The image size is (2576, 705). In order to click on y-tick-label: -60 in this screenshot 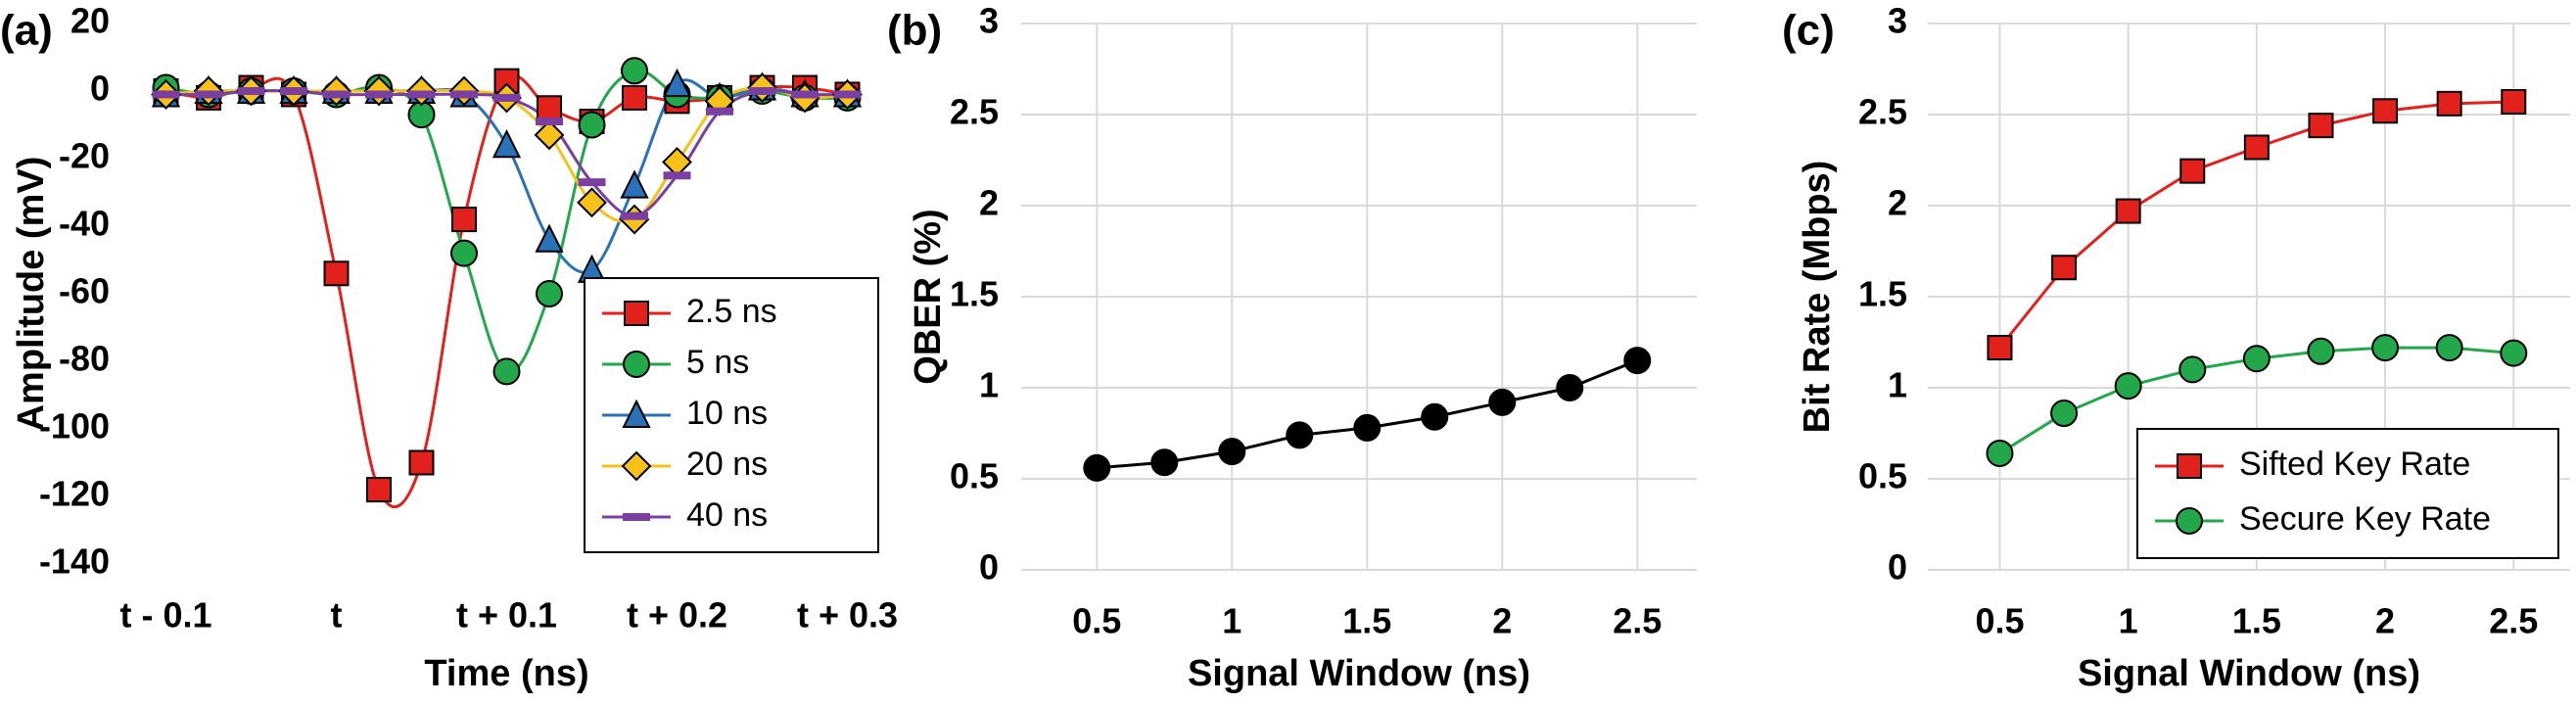, I will do `click(85, 291)`.